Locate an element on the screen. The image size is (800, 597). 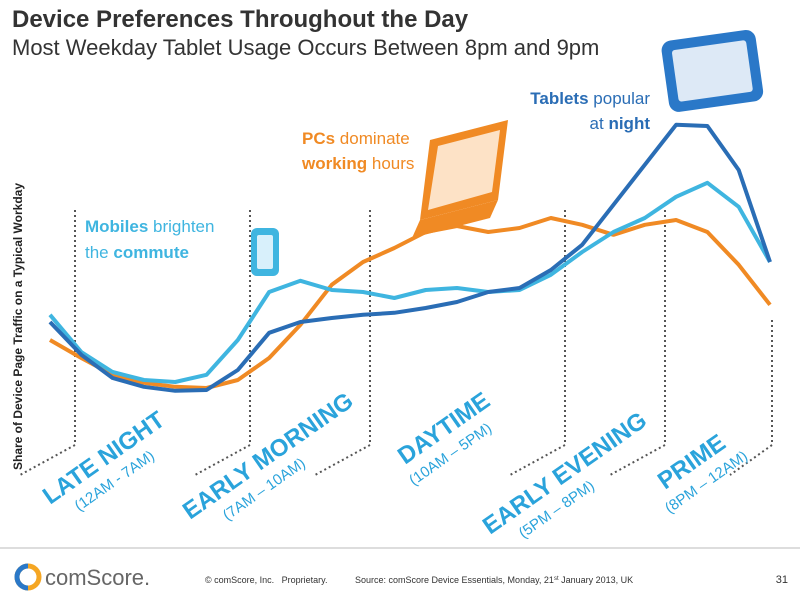
annotation: at night is located at coordinates (620, 123).